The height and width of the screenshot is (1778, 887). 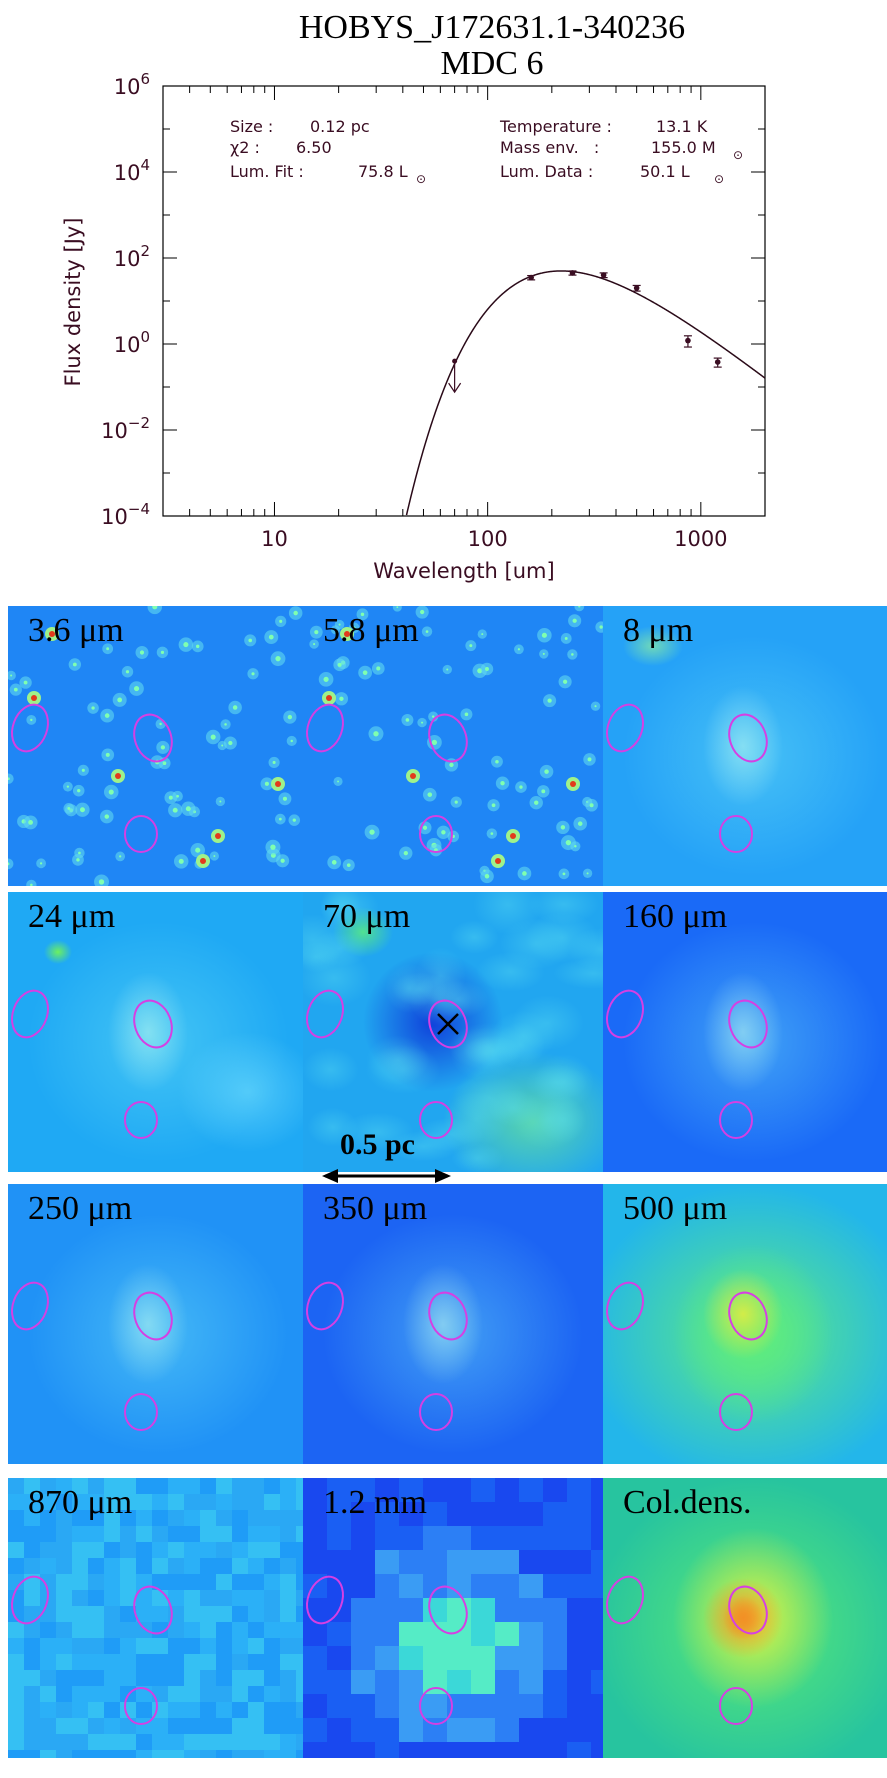 I want to click on y-axis-label: Flux density [Jy], so click(x=73, y=301).